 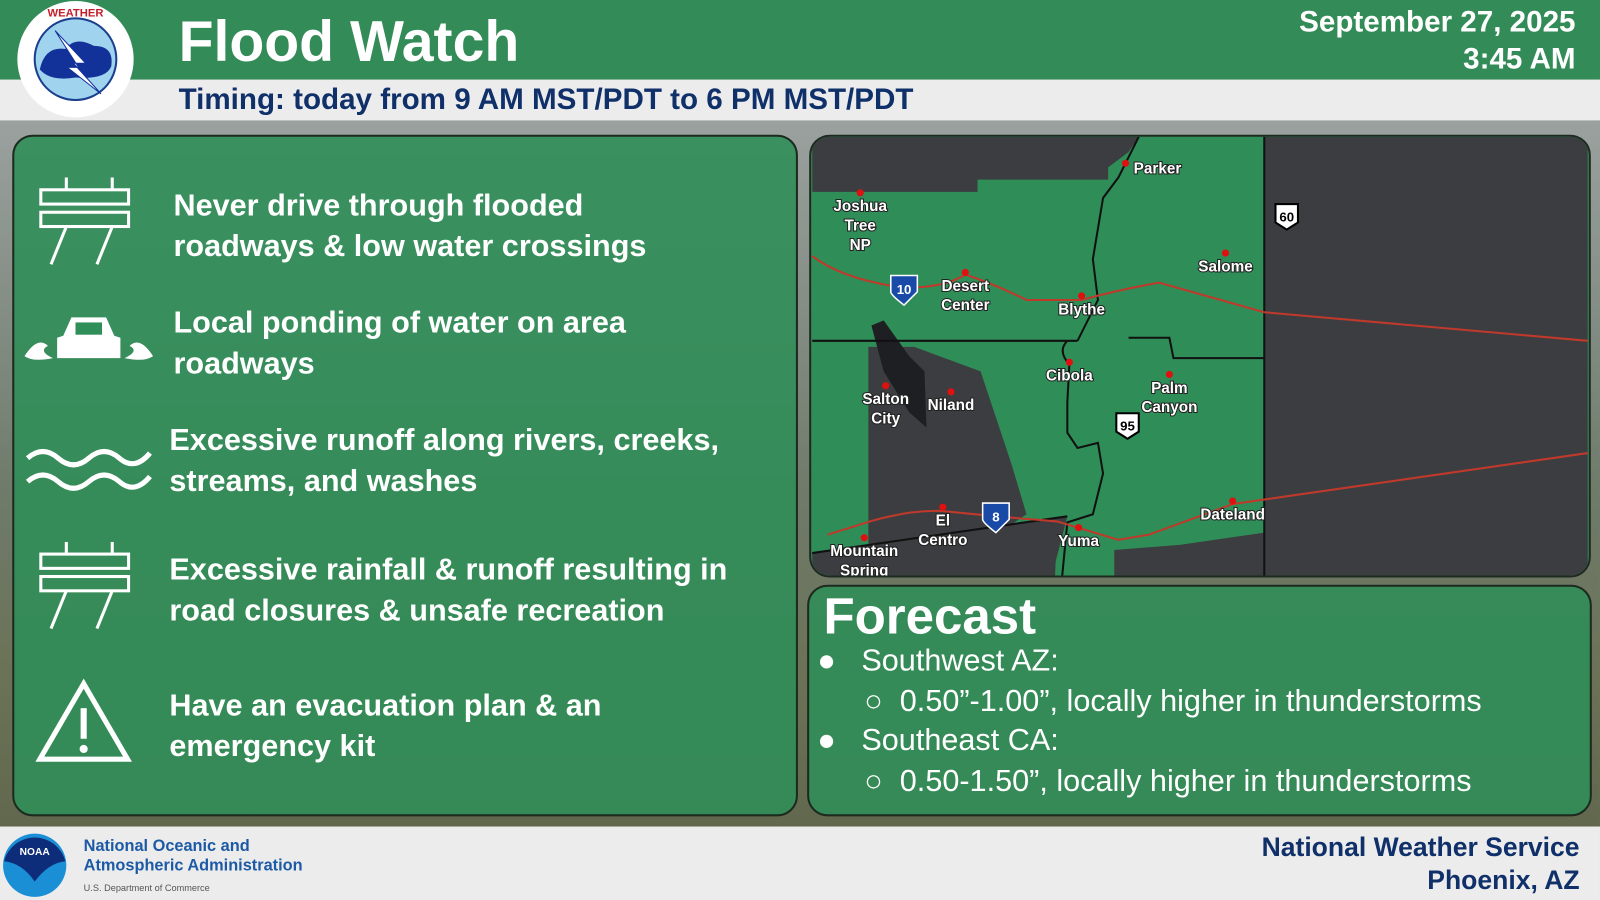 I want to click on noaa-dept: U.S. Department of Commerce, so click(x=146, y=887).